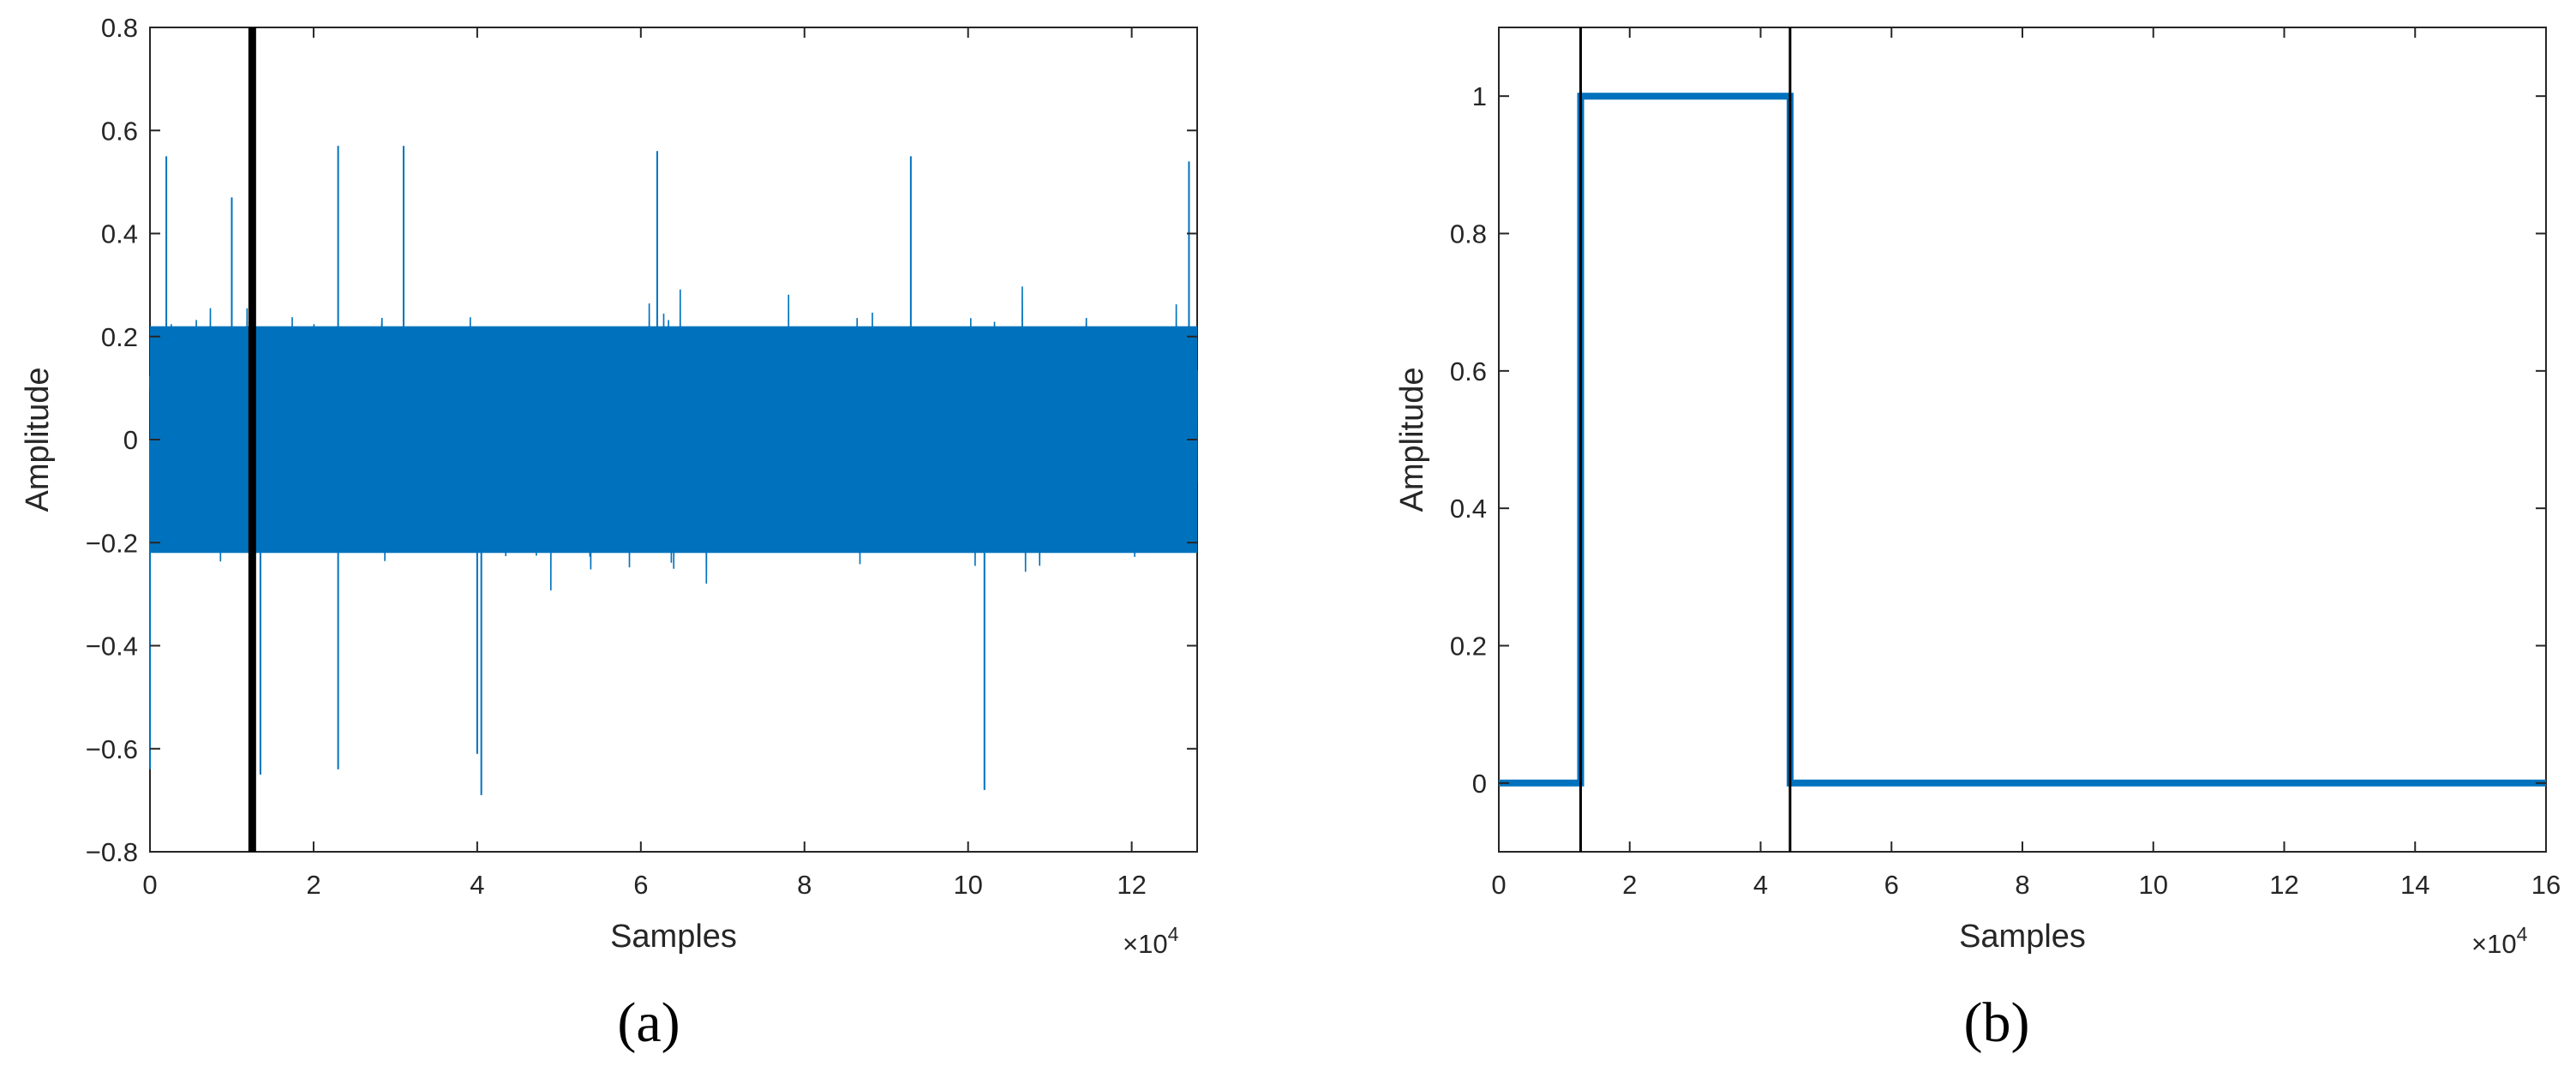 Image resolution: width=2576 pixels, height=1072 pixels. What do you see at coordinates (477, 885) in the screenshot?
I see `panel-a-x-tick-label: 4` at bounding box center [477, 885].